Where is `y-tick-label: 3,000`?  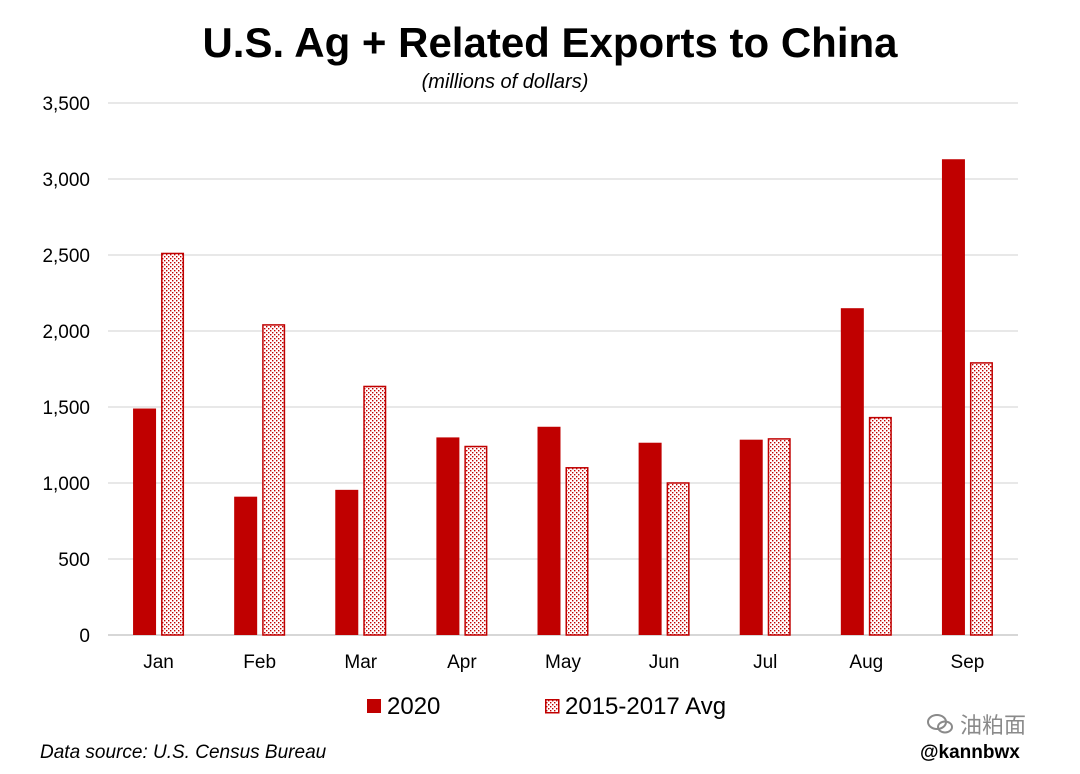 y-tick-label: 3,000 is located at coordinates (66, 180).